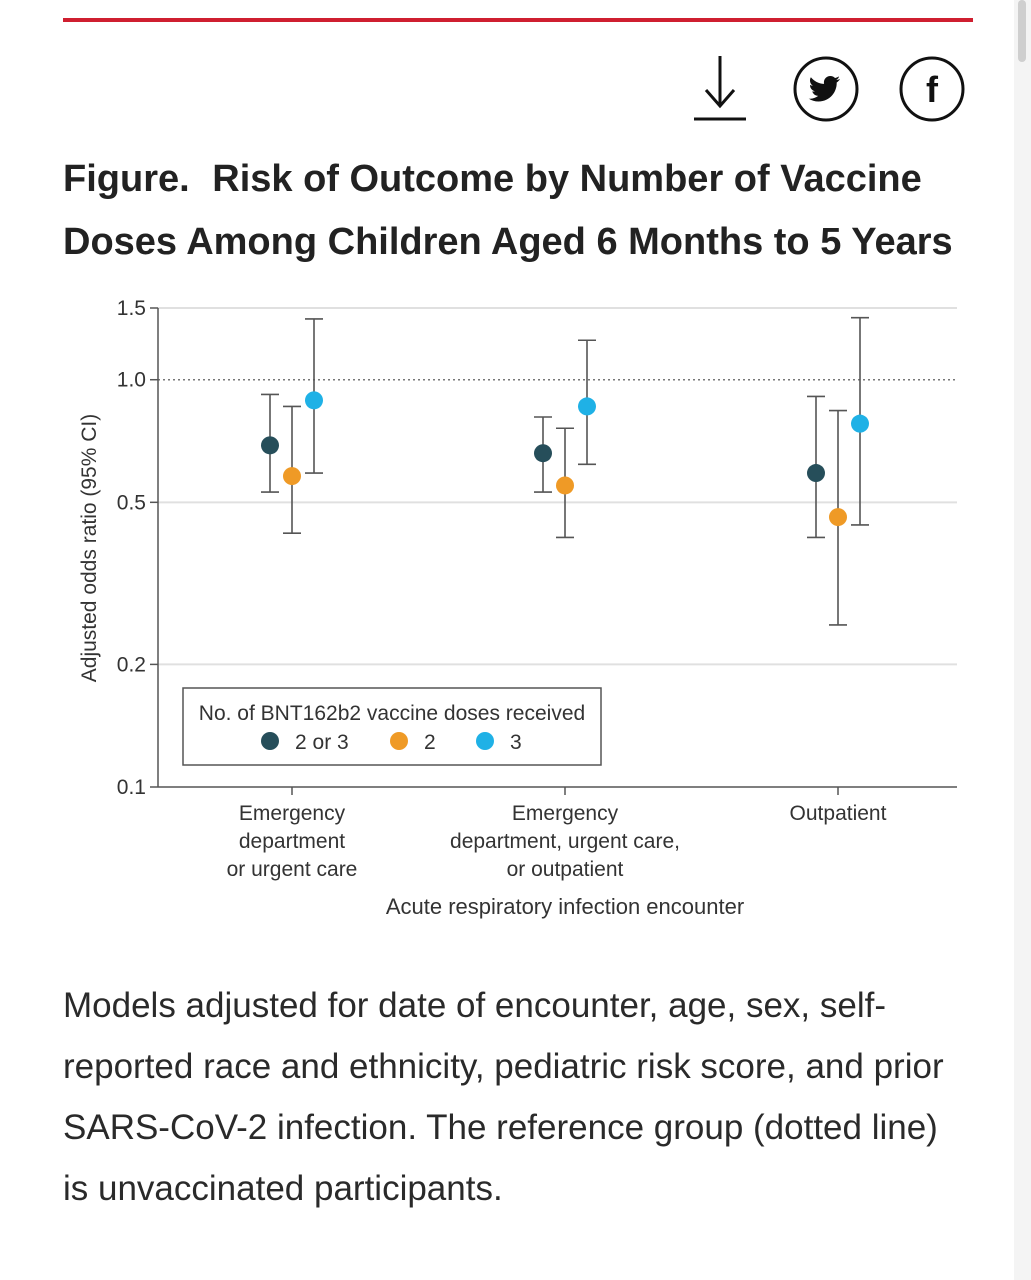 This screenshot has height=1280, width=1031. Describe the element at coordinates (131, 787) in the screenshot. I see `y-tick-label: 0.1` at that location.